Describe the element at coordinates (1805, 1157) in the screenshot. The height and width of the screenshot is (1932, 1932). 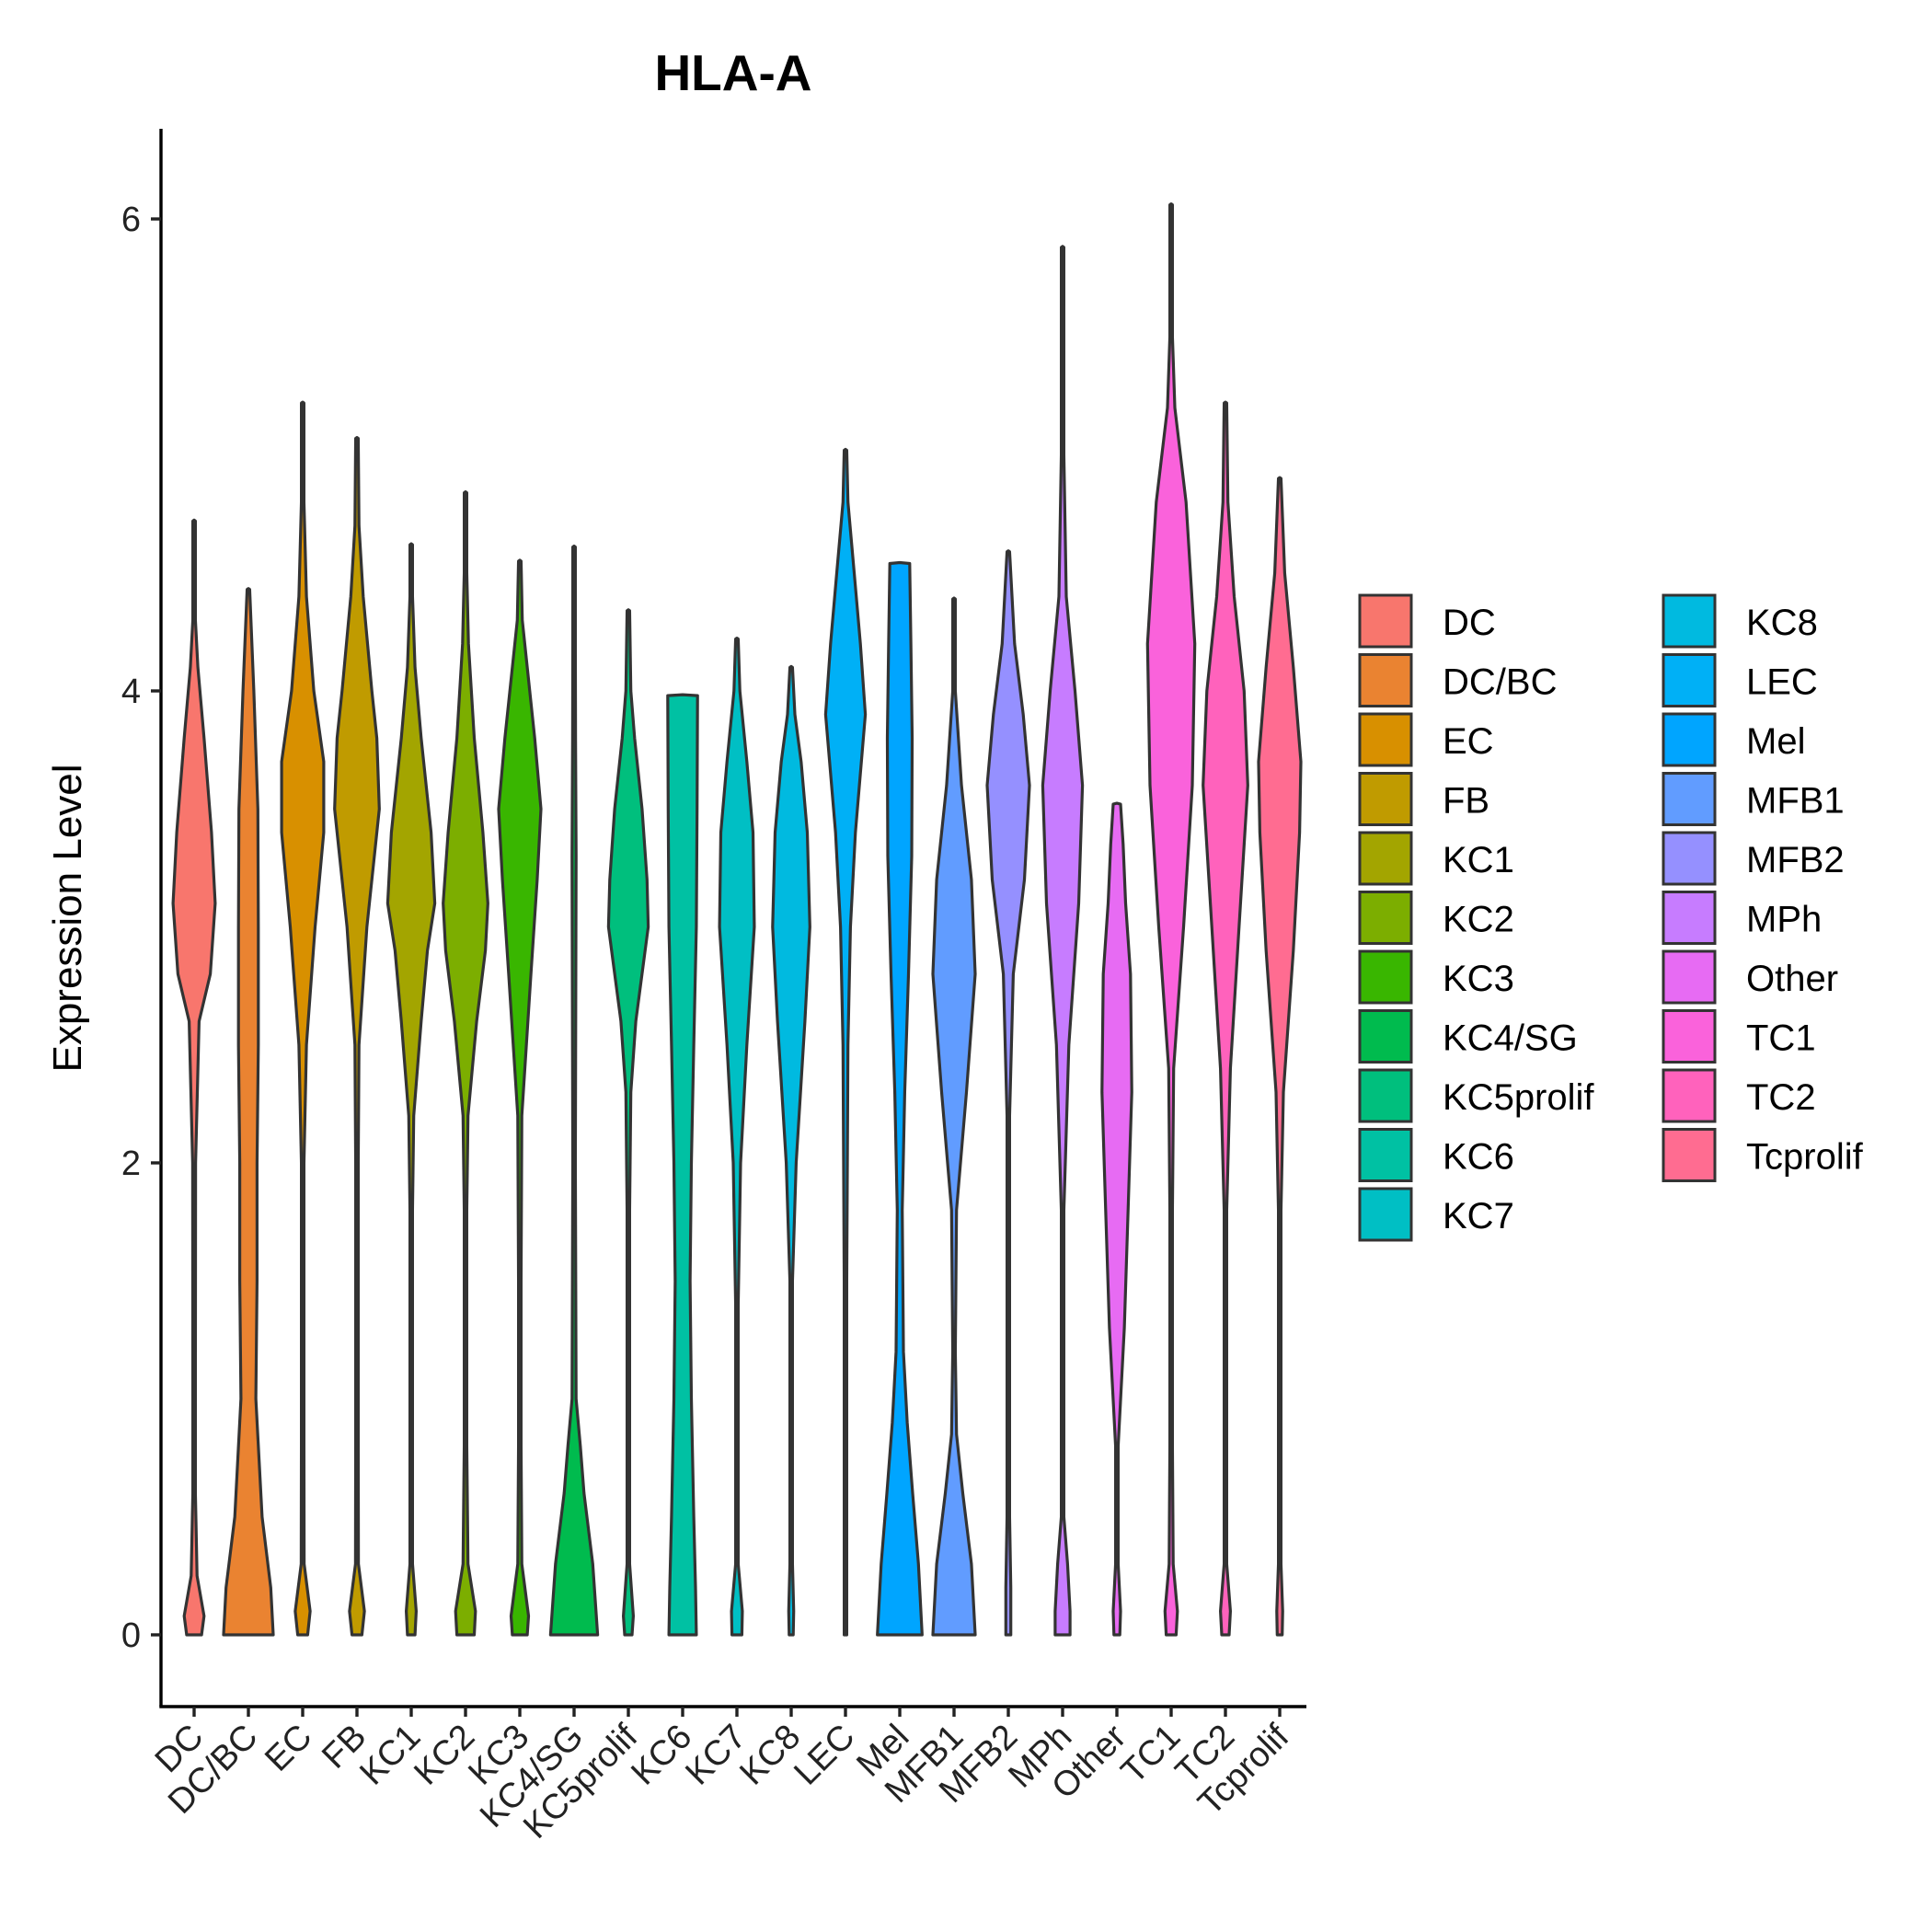
I see `legend-label: Tcprolif` at that location.